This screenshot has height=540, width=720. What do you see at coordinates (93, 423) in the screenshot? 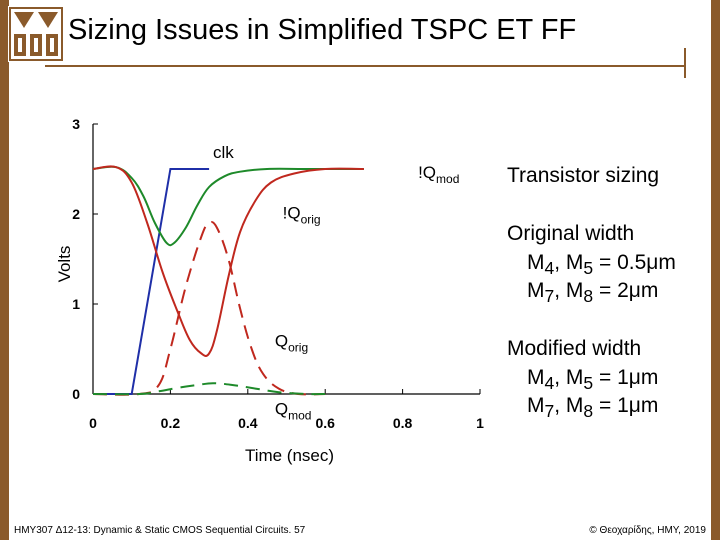
I see `x-tick-label: 0` at bounding box center [93, 423].